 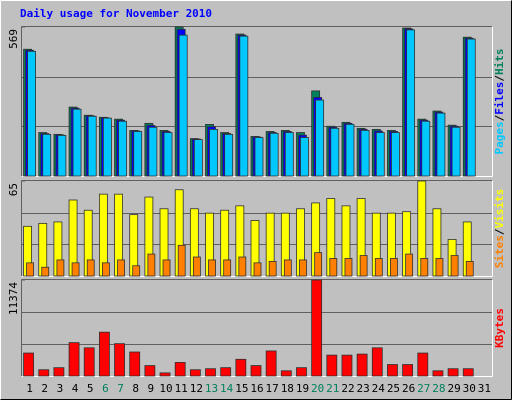 I want to click on x-tick-label: 12, so click(x=196, y=388).